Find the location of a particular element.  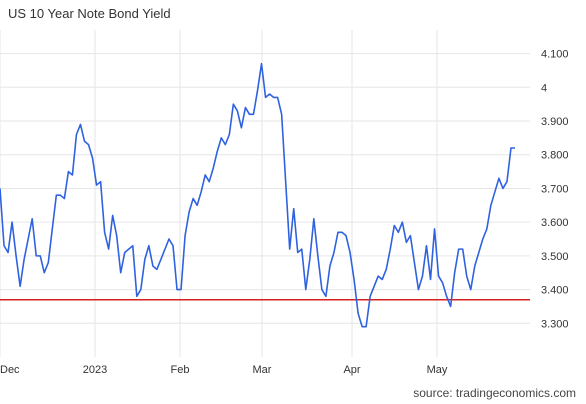

x-tick-label: Feb is located at coordinates (180, 370).